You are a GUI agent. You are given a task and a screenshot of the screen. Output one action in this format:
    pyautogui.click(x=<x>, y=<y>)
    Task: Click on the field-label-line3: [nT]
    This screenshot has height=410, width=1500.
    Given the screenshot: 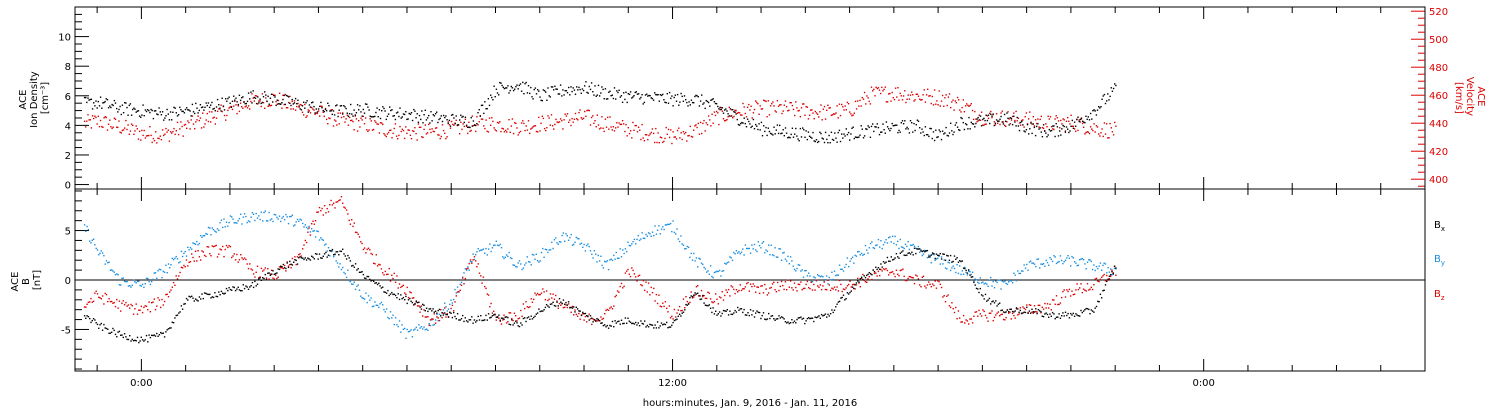 What is the action you would take?
    pyautogui.click(x=37, y=280)
    